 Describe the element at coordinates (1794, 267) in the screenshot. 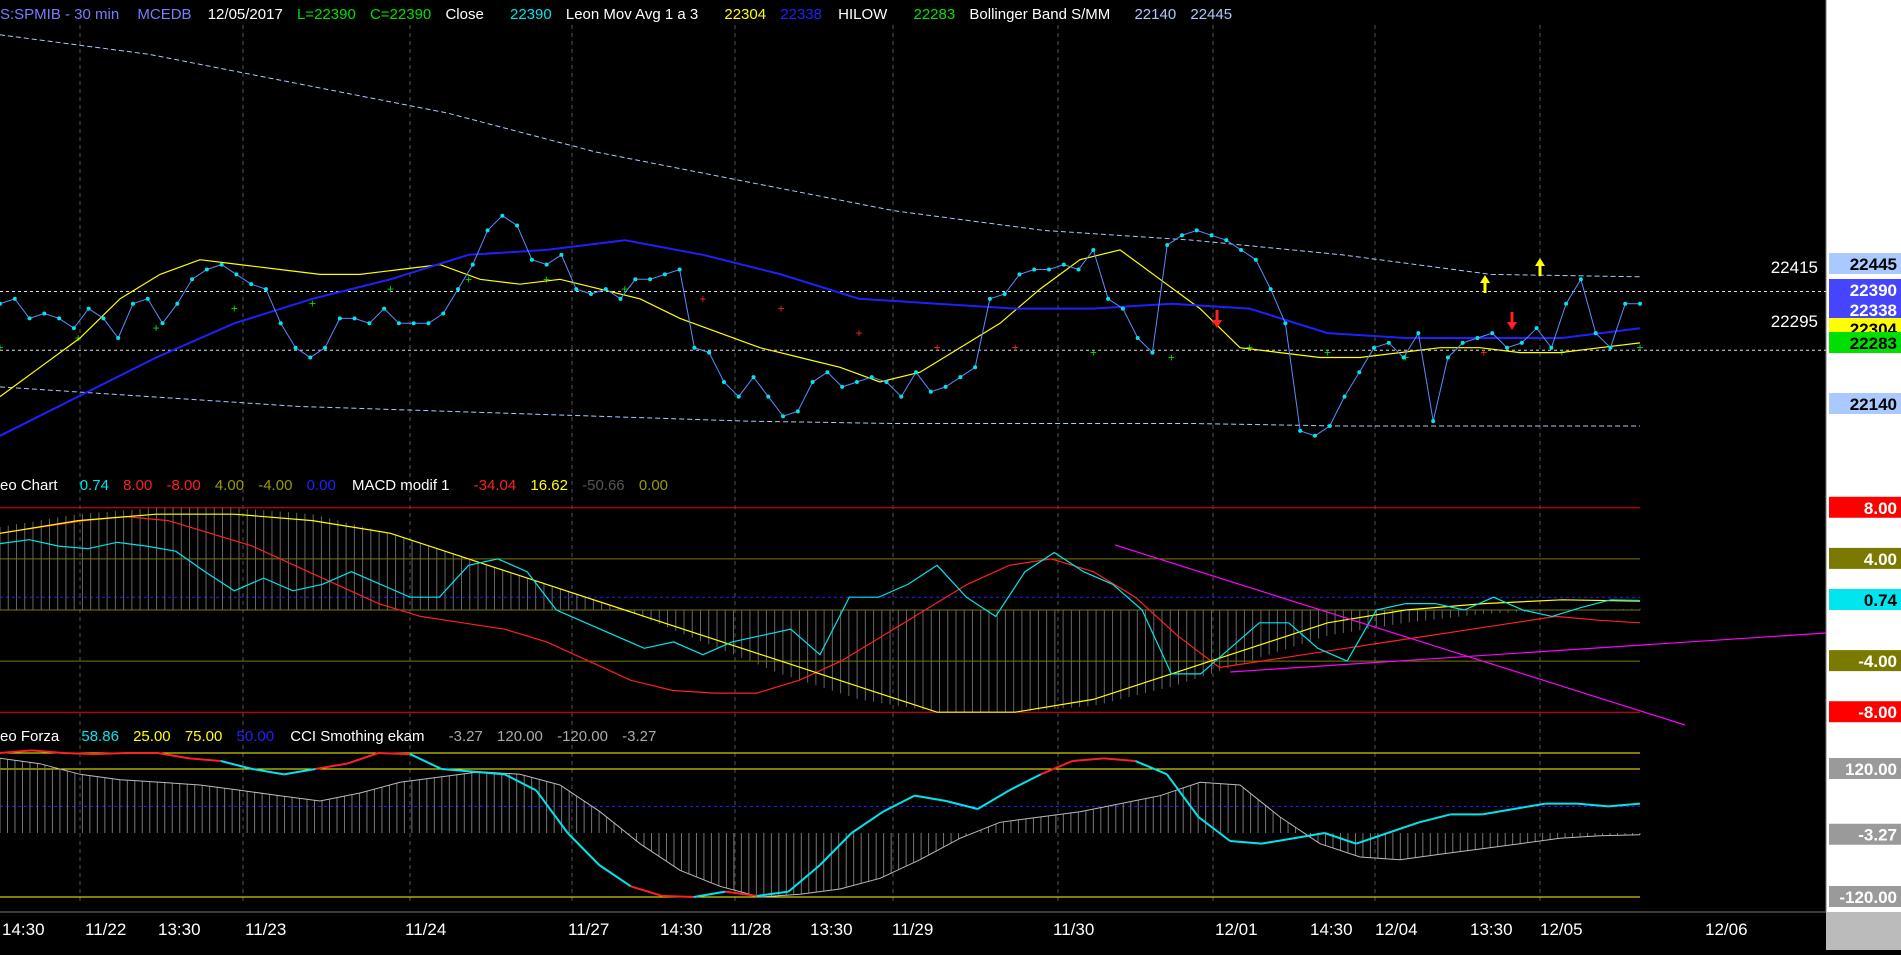

I see `upper-level-label: 22415` at that location.